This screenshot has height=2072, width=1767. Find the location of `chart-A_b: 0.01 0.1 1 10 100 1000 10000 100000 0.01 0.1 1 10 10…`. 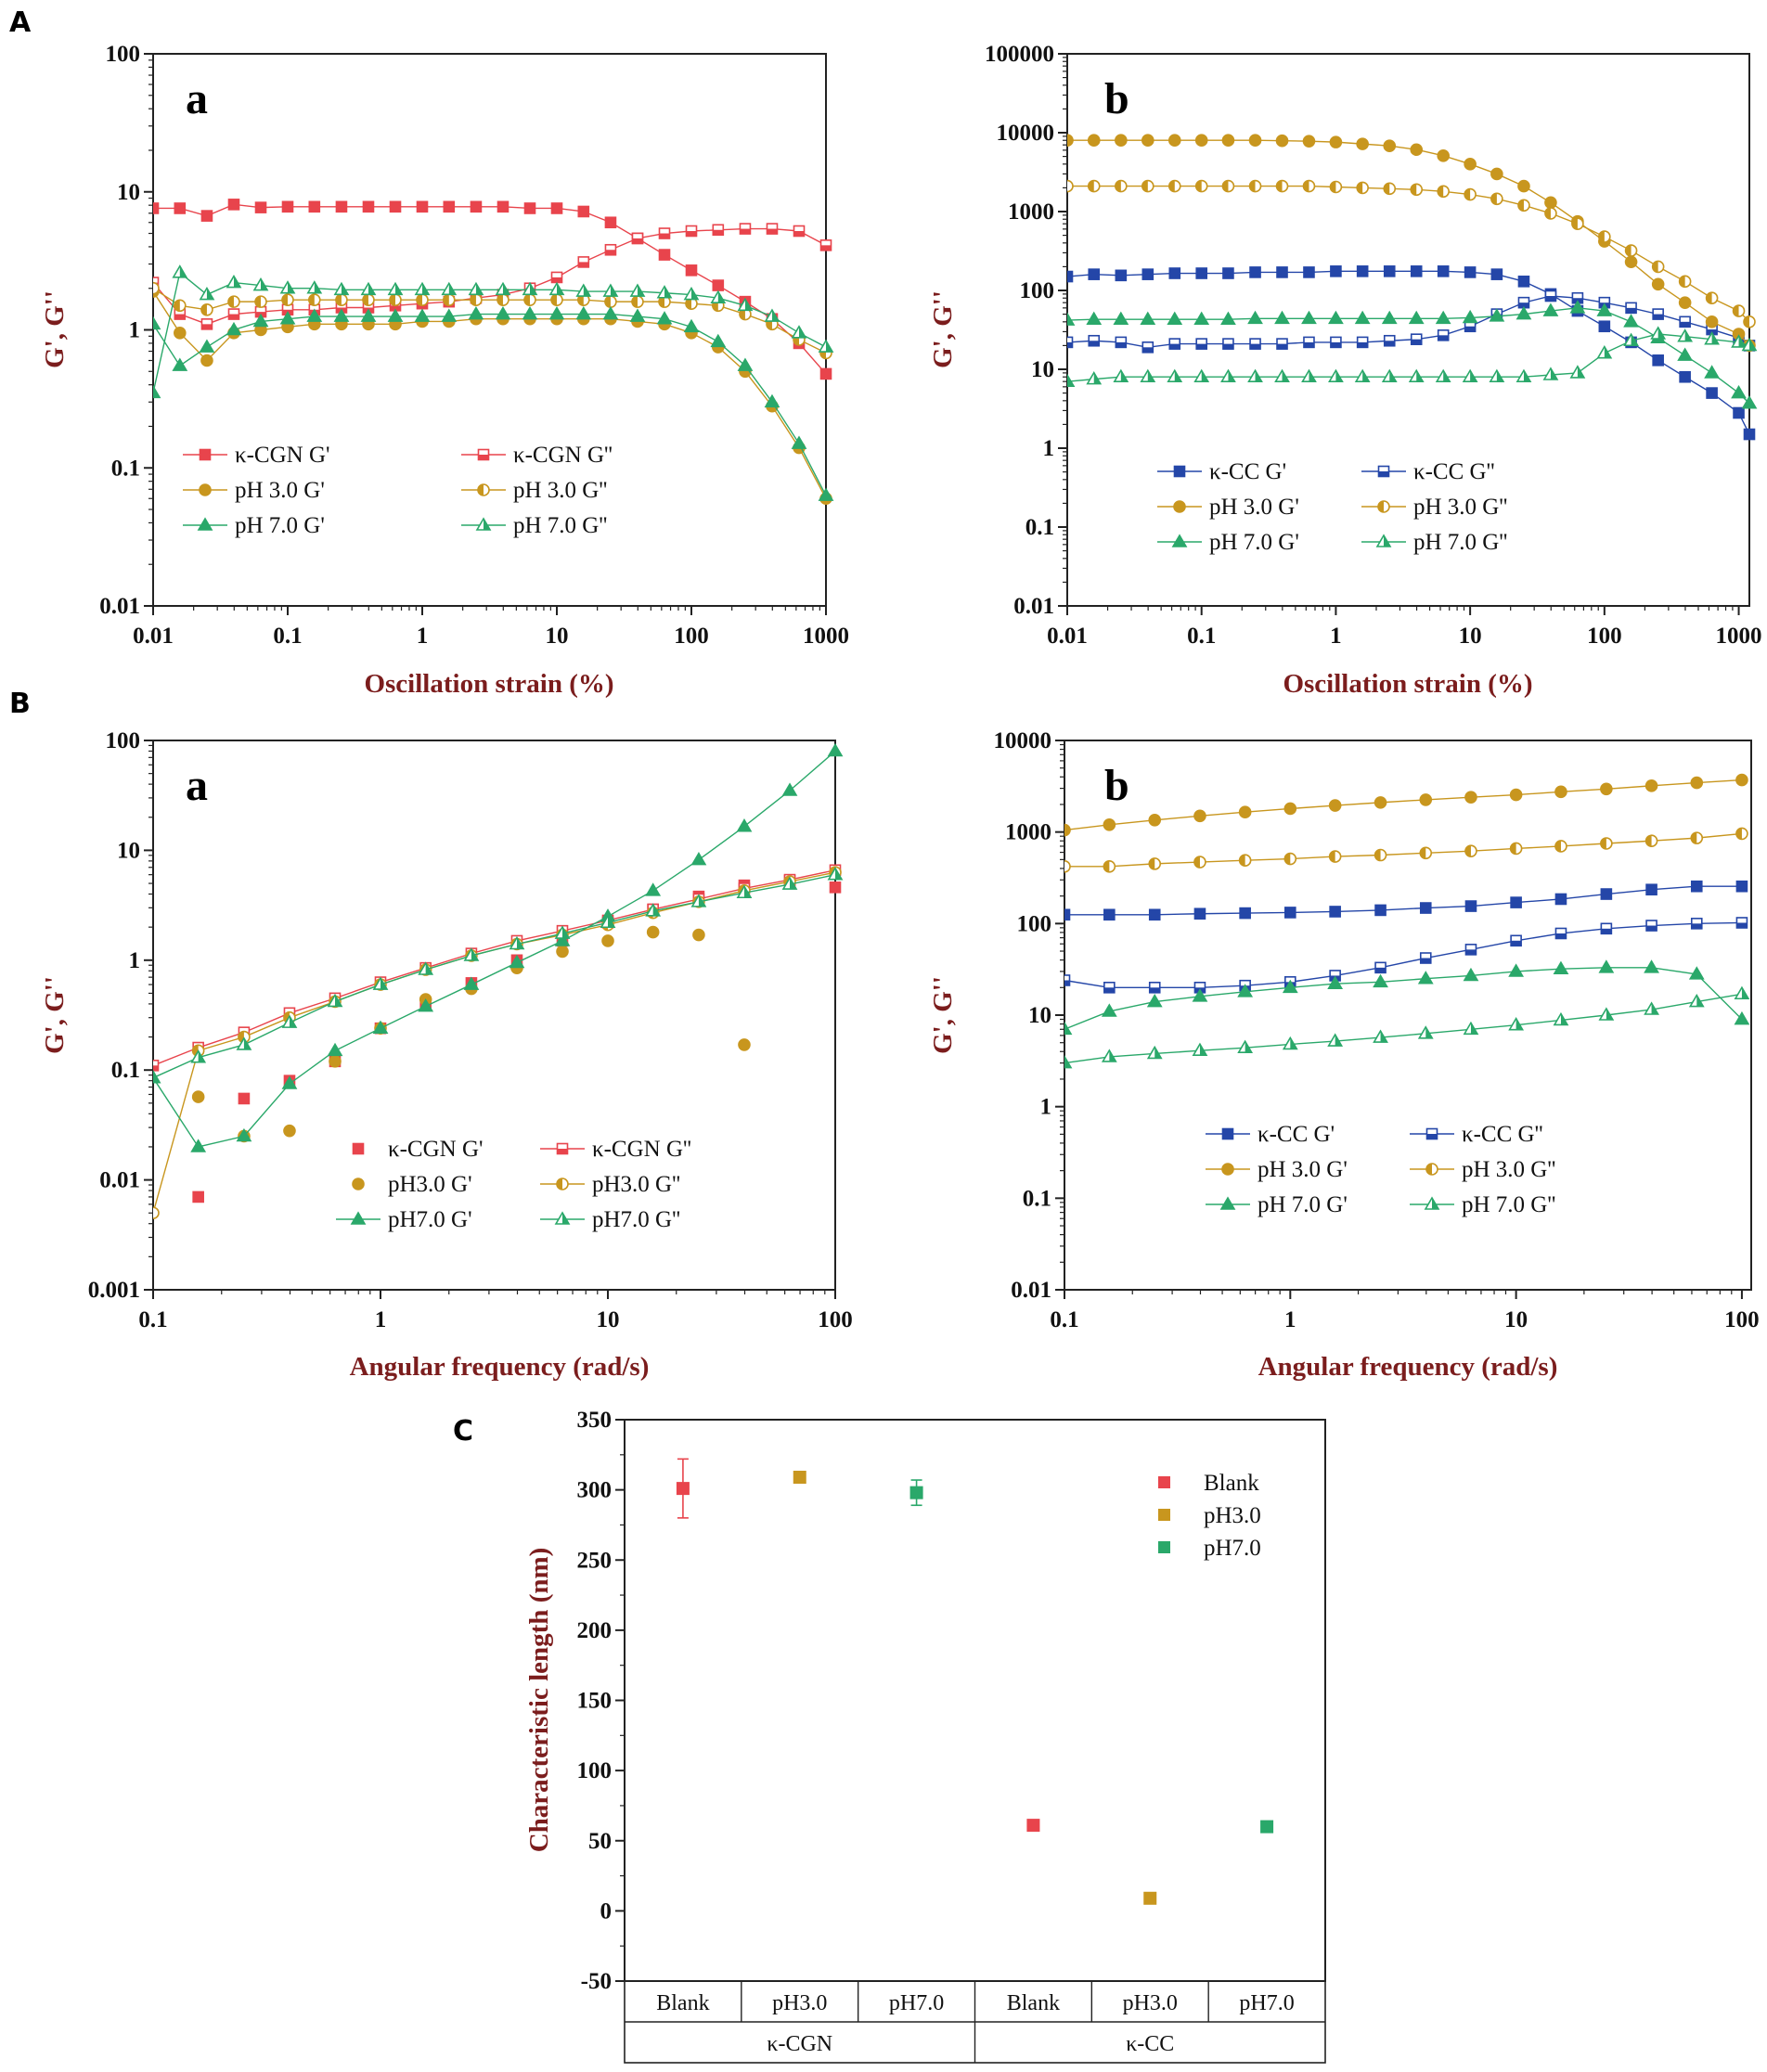

chart-A_b: 0.01 0.1 1 10 100 1000 10000 100000 0.01 0.1 1 10 10… is located at coordinates (1345, 370).